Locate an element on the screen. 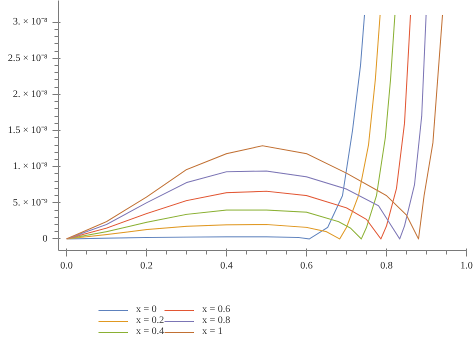 This screenshot has height=337, width=474. legend-label: x = 1 is located at coordinates (212, 331).